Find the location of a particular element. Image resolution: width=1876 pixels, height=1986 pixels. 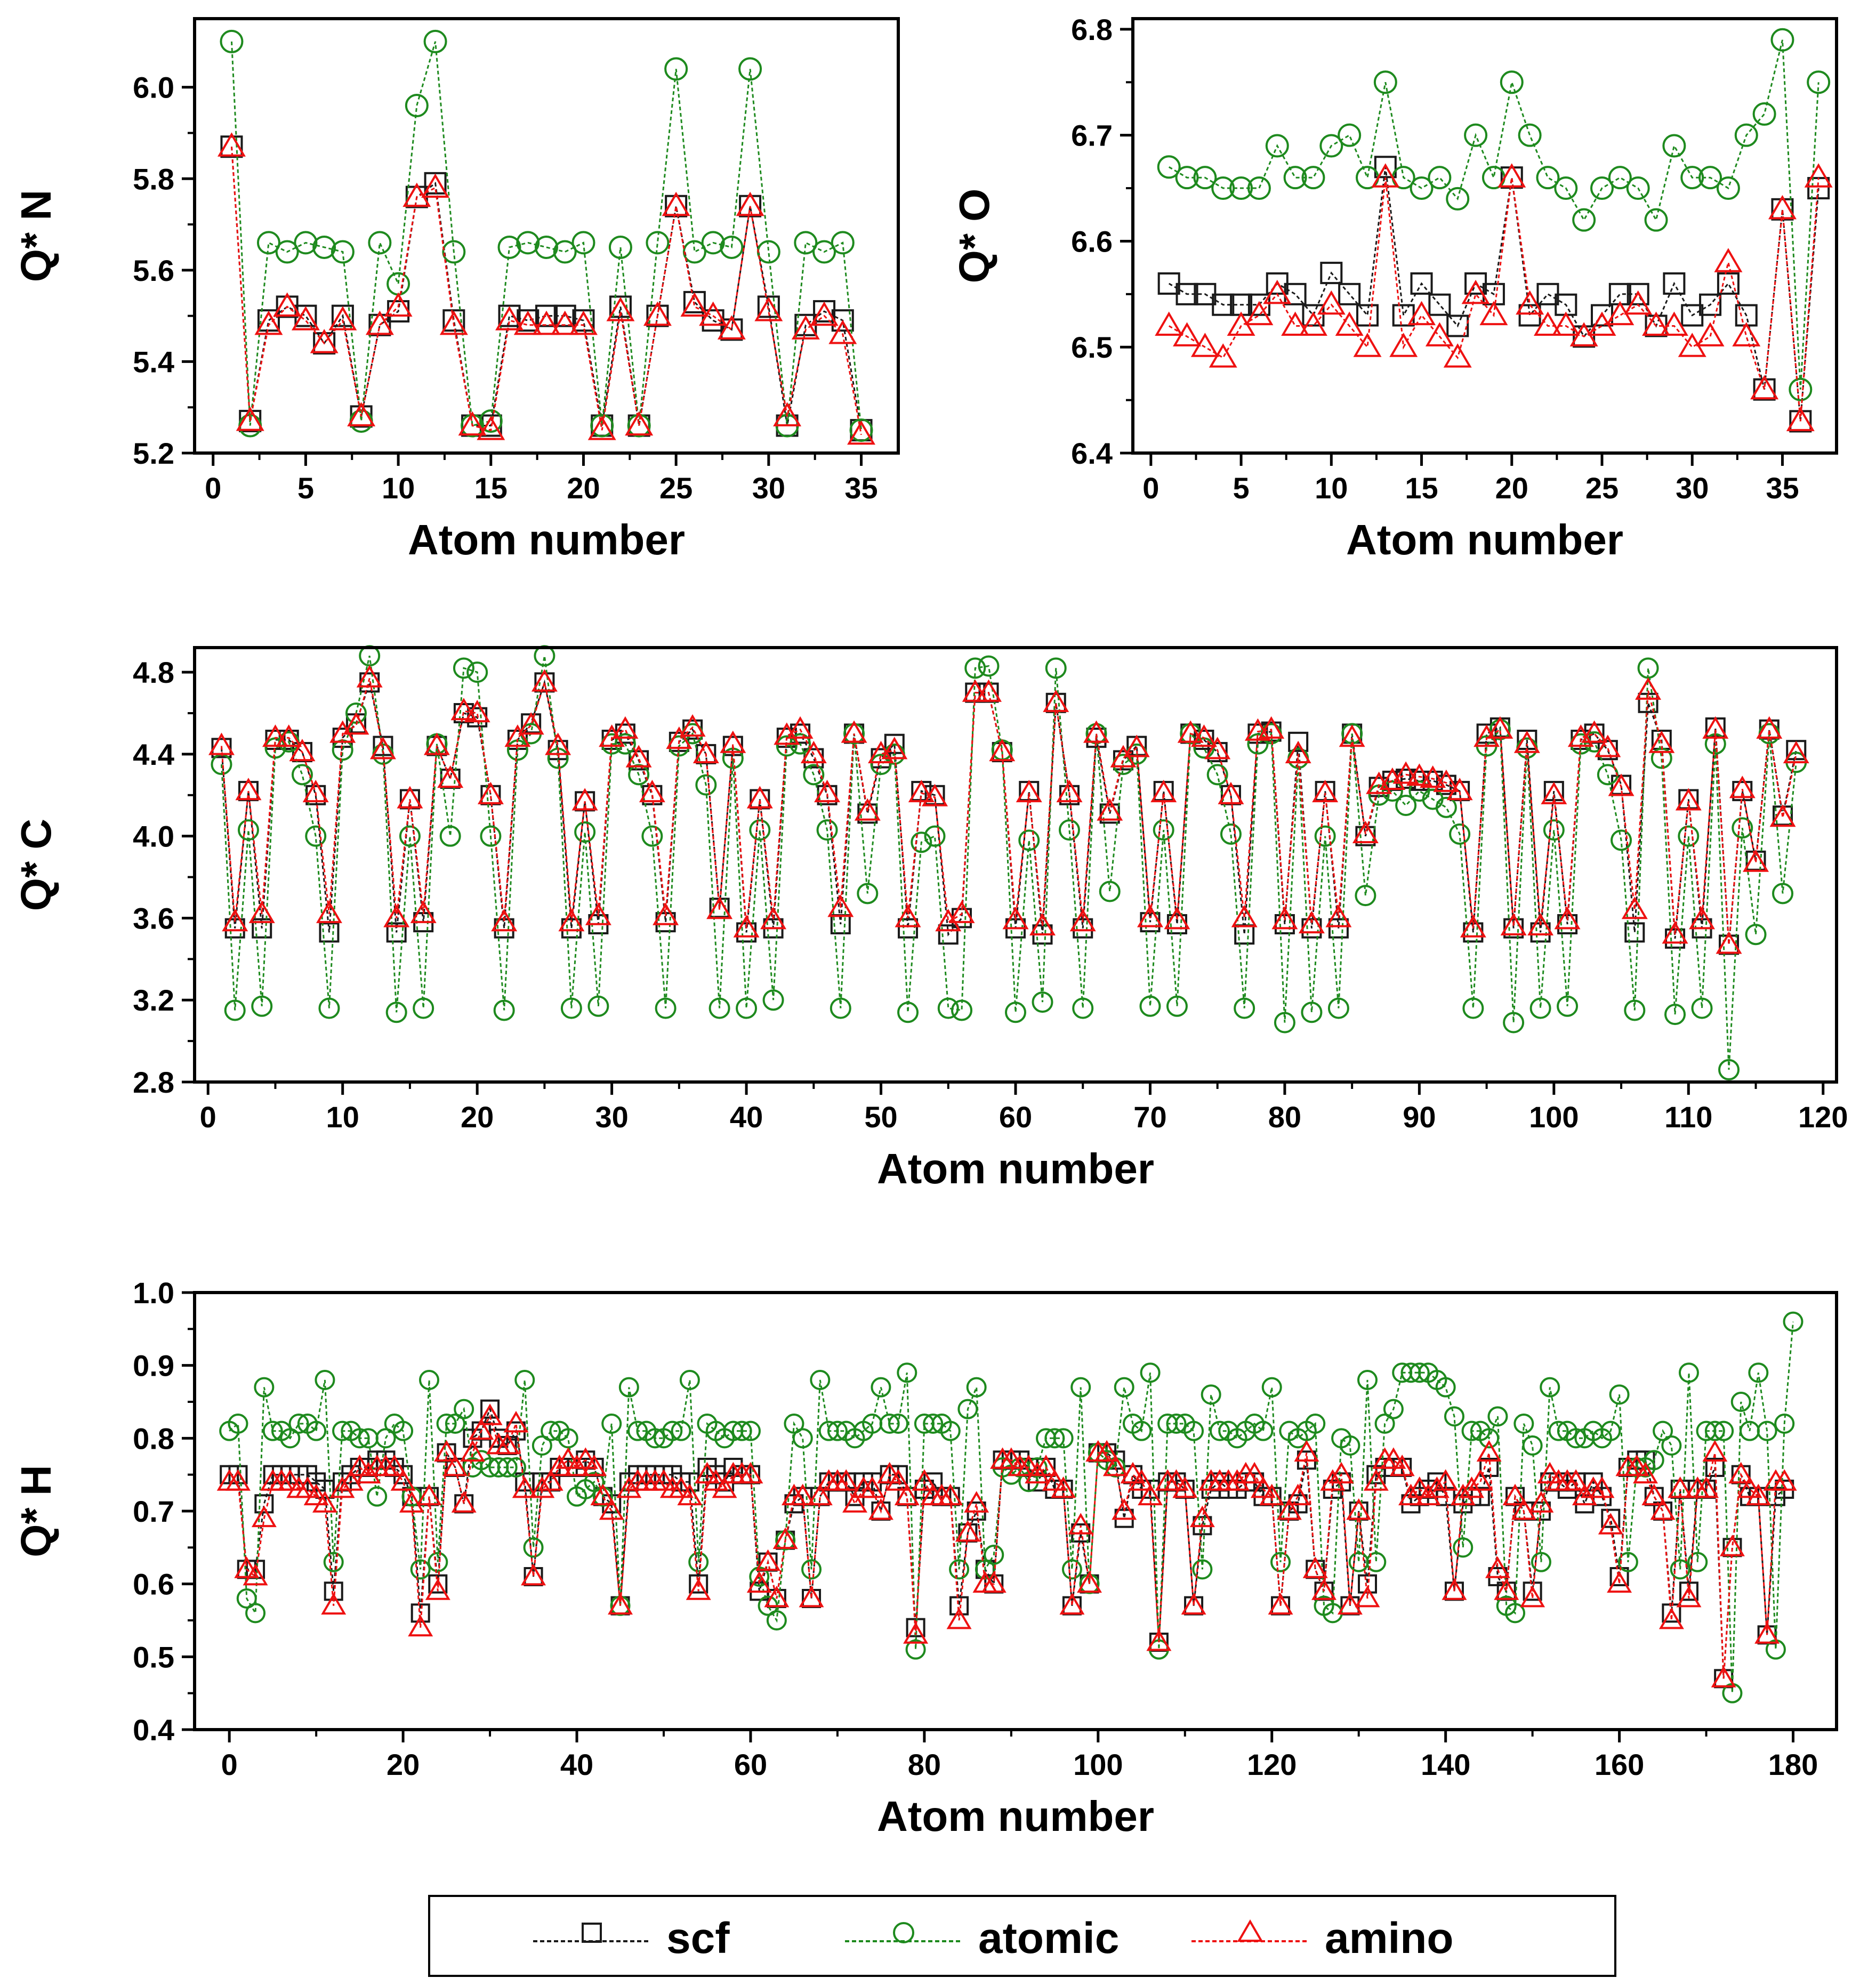

x-tick-label-h-2: 40 is located at coordinates (576, 1764).